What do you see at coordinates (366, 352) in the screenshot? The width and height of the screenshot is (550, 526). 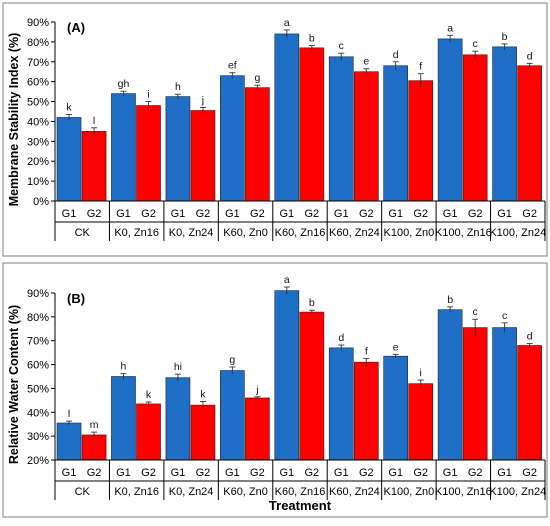 I see `significance-letter: f` at bounding box center [366, 352].